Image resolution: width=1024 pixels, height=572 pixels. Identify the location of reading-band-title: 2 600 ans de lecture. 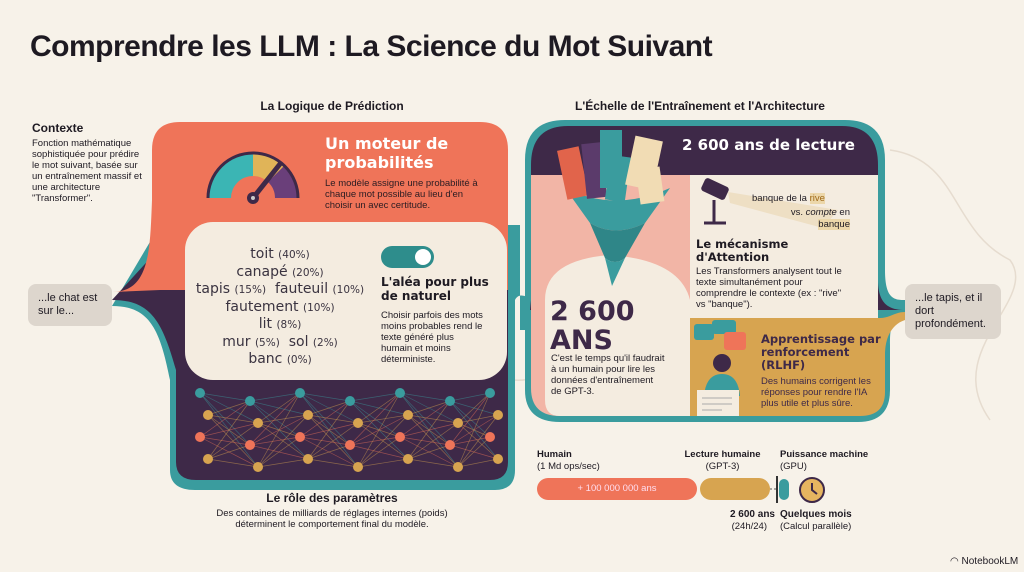
(768, 145).